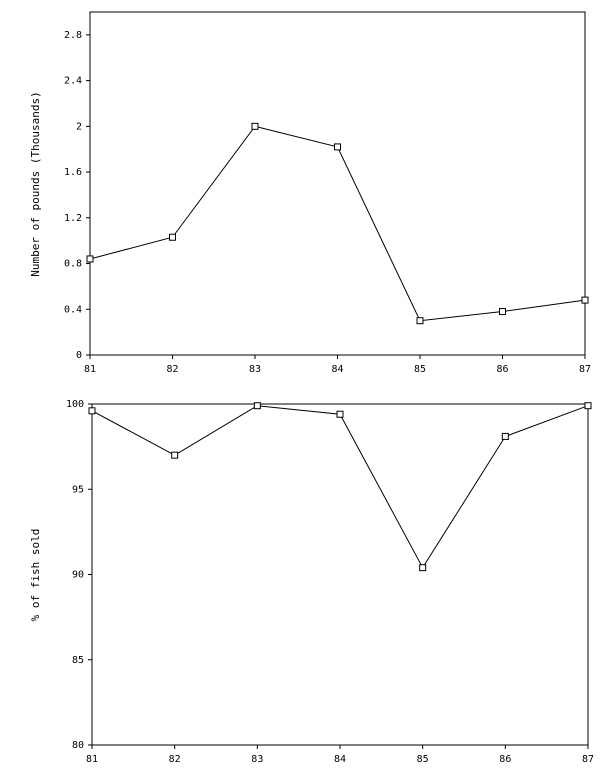 The height and width of the screenshot is (776, 600). Describe the element at coordinates (73, 81) in the screenshot. I see `y-tick-label: 2.4` at that location.